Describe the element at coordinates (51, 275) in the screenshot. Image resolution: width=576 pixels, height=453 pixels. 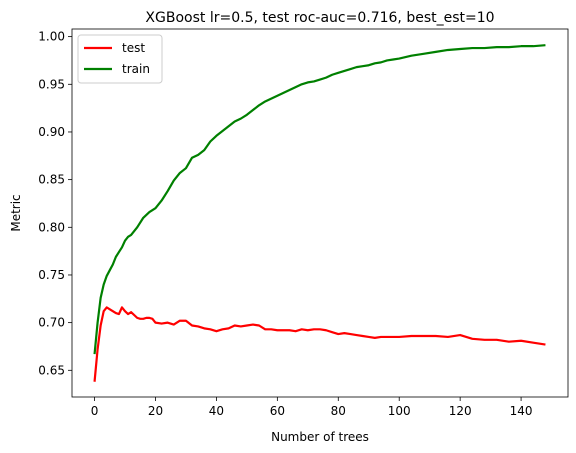
I see `y-tick-label: 0.75` at that location.